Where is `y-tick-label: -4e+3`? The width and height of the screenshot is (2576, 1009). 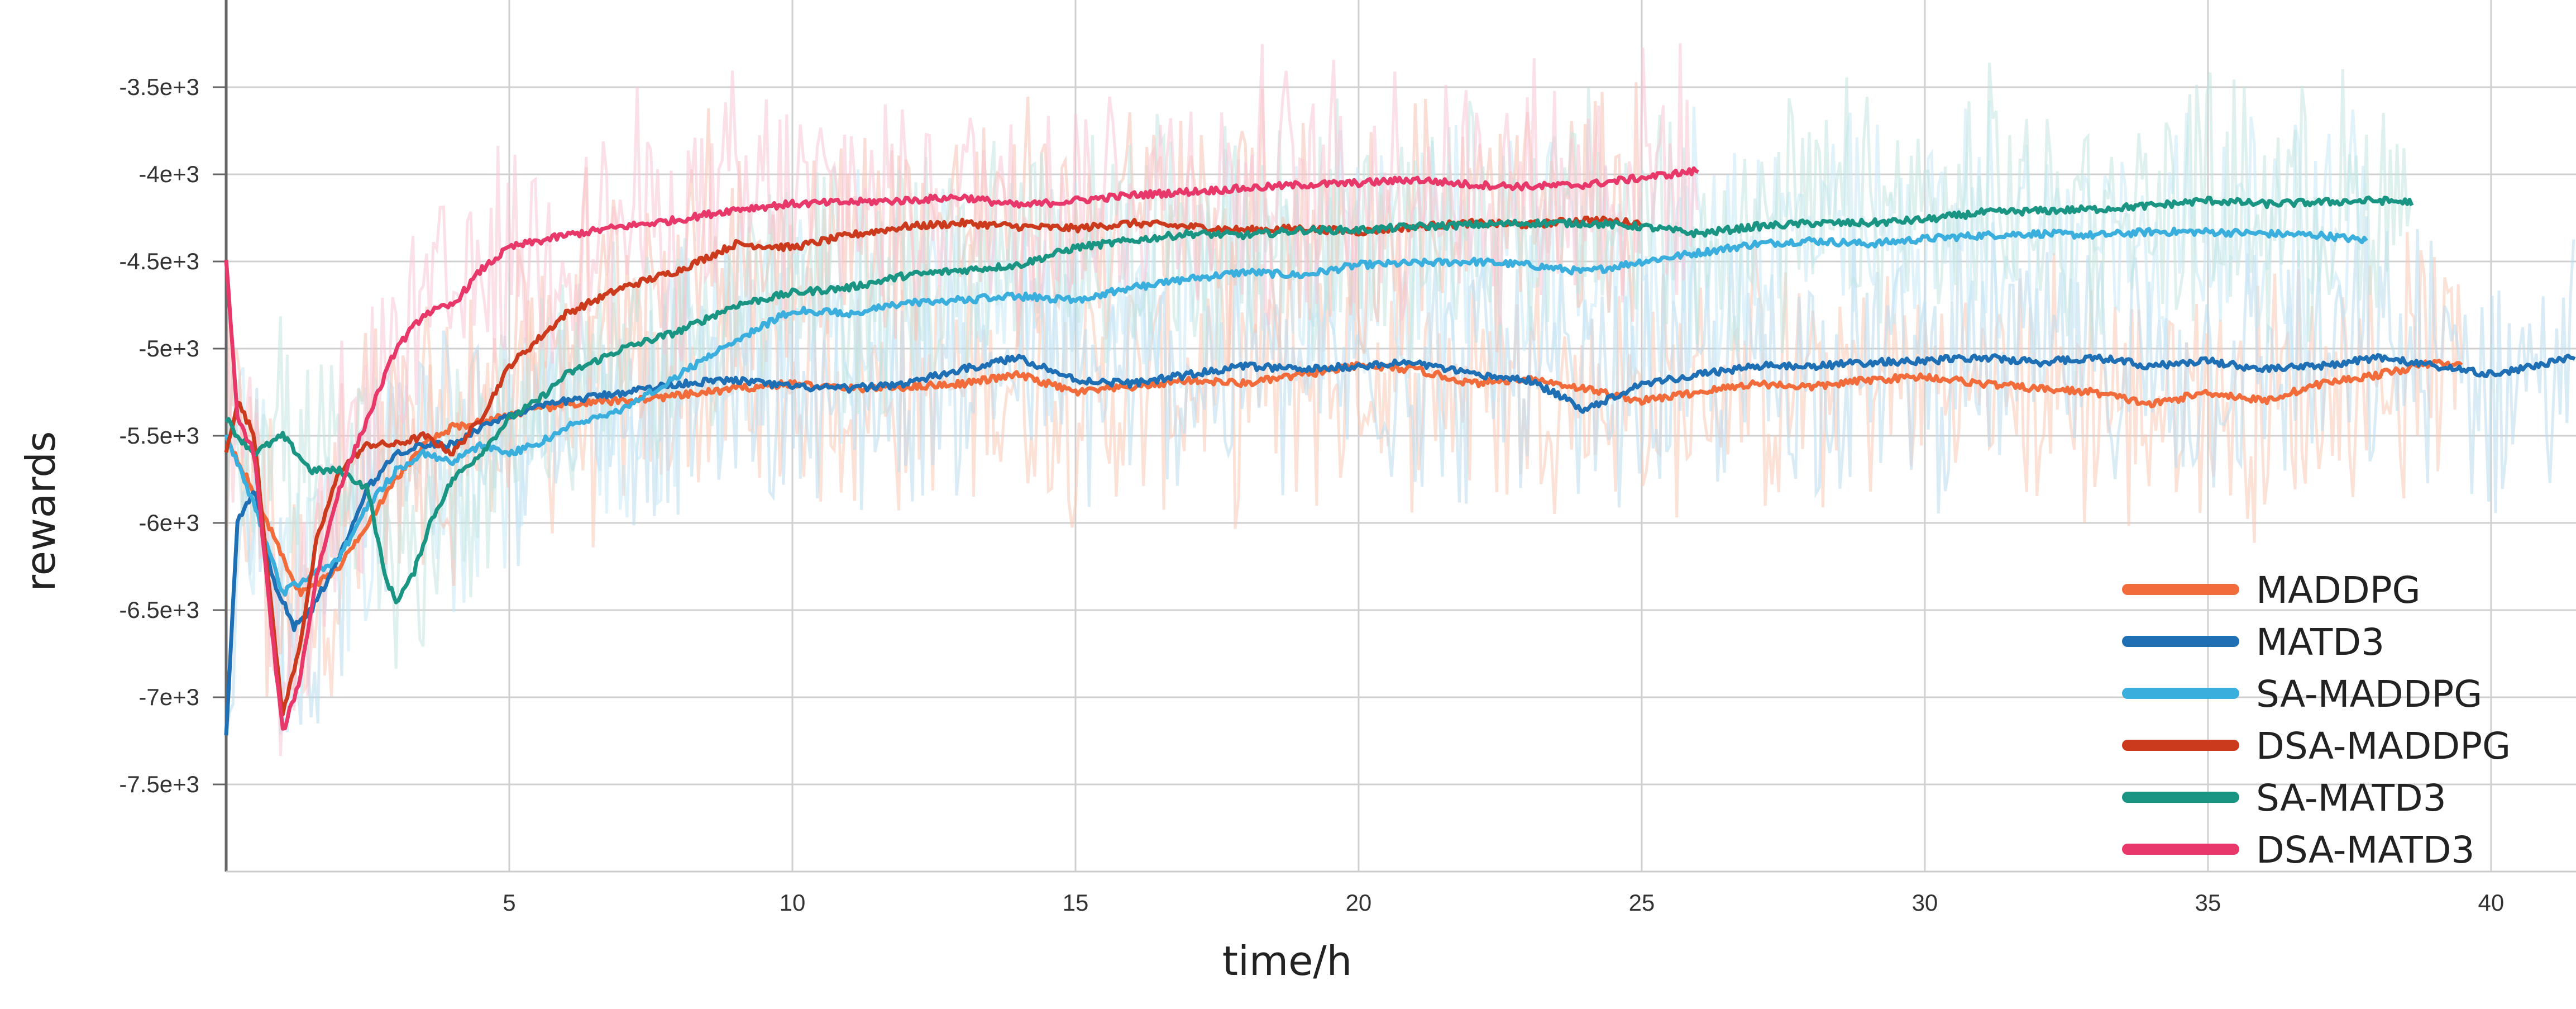
y-tick-label: -4e+3 is located at coordinates (168, 174).